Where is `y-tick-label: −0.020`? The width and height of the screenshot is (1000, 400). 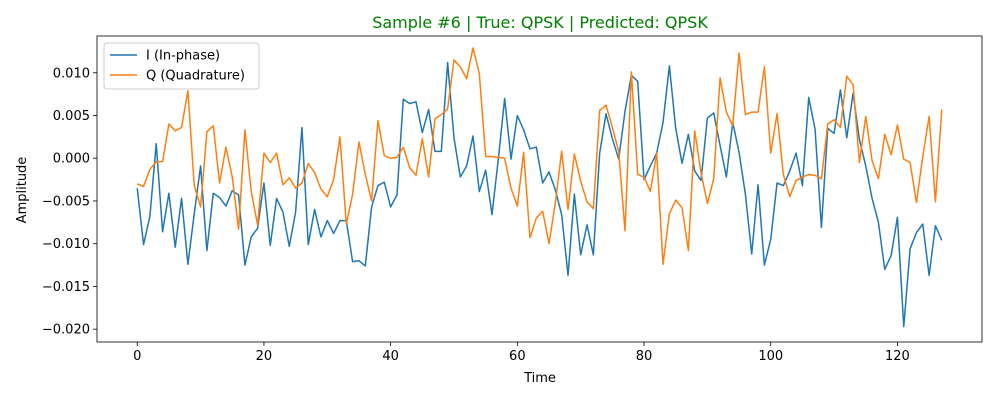 y-tick-label: −0.020 is located at coordinates (66, 330).